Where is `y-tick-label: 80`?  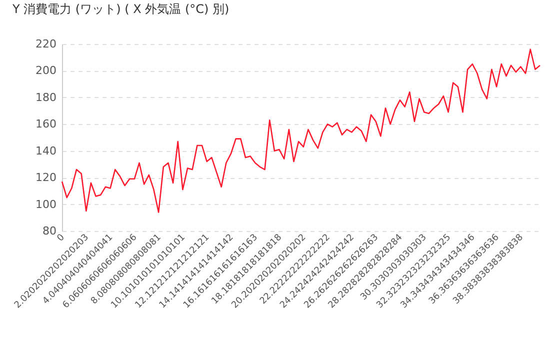
y-tick-label: 80 is located at coordinates (49, 231).